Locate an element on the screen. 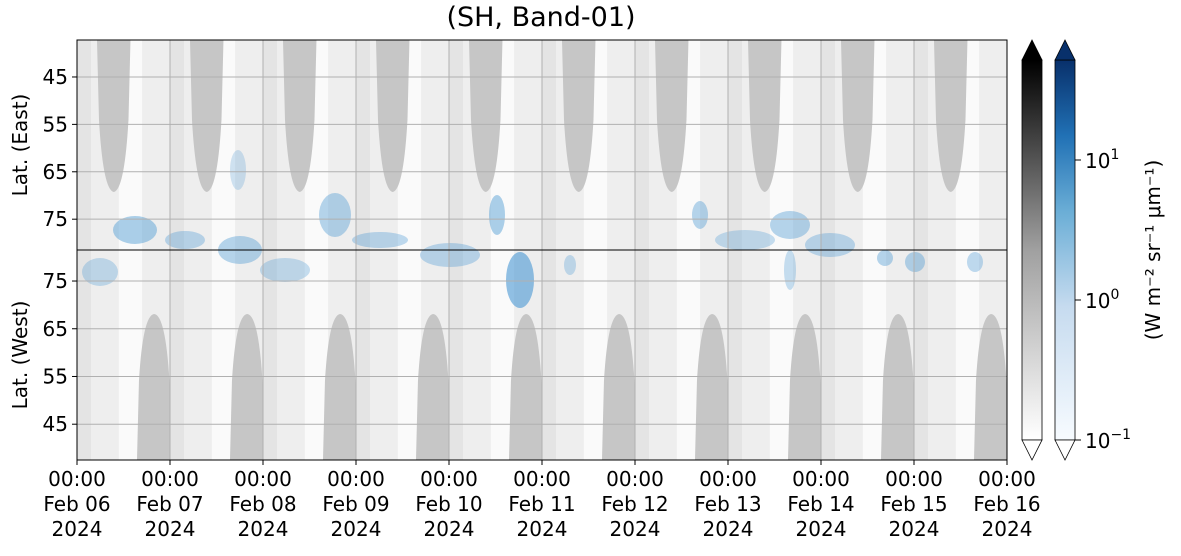  chart-title: (SH, Band-01) is located at coordinates (540, 17).